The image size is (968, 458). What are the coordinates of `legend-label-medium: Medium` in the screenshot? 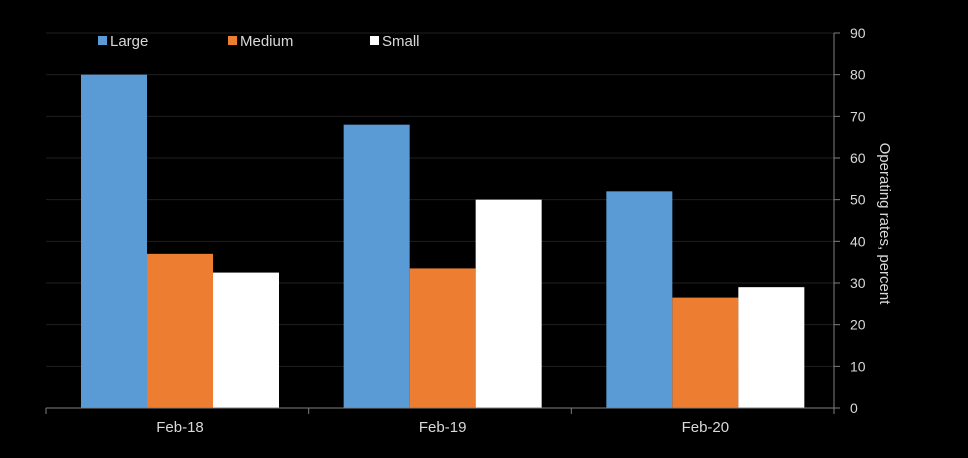 It's located at (266, 41).